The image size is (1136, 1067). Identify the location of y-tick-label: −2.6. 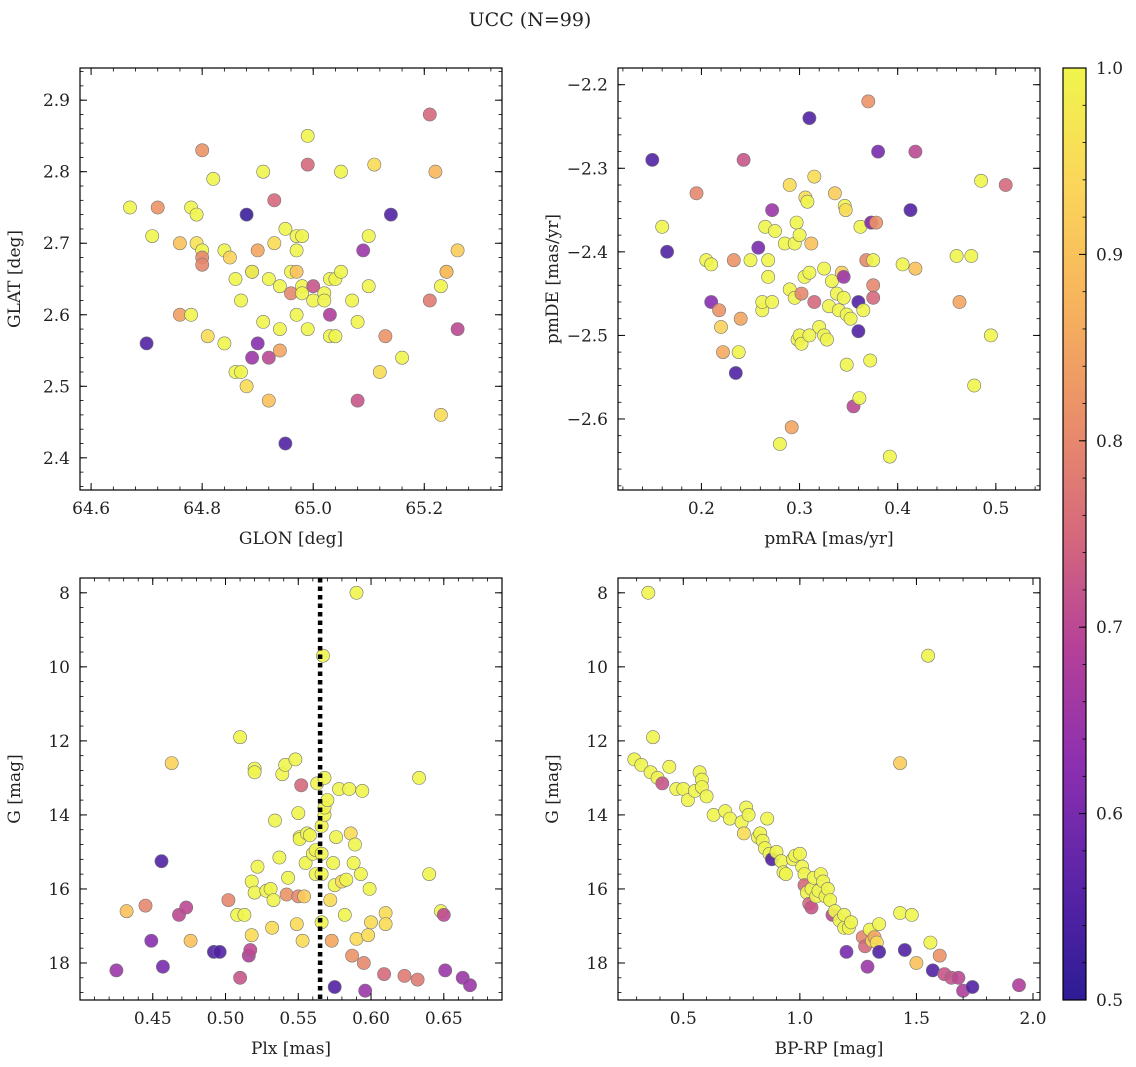
(587, 420).